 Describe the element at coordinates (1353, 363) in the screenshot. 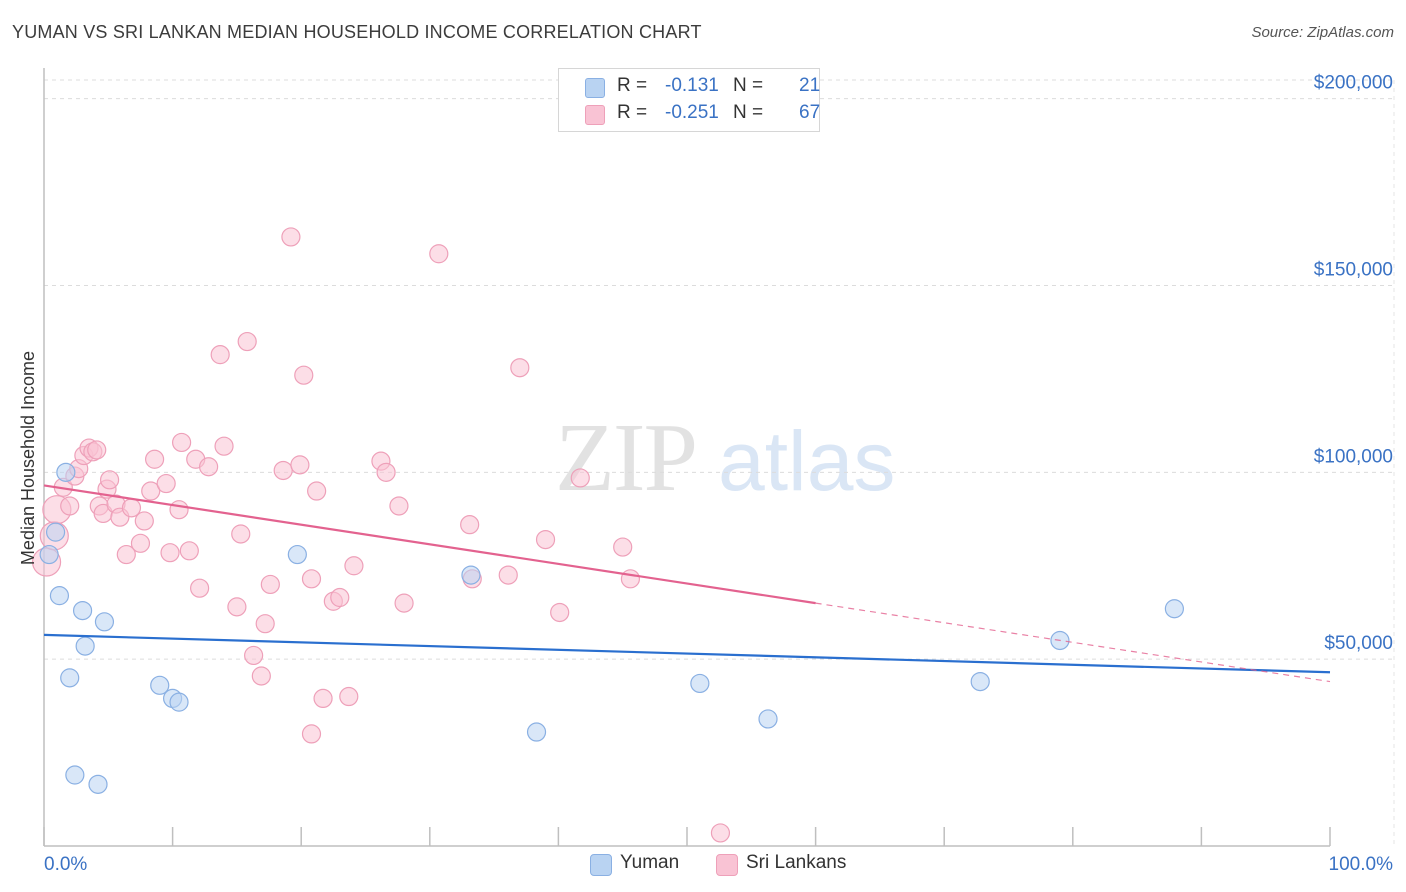

I see `y-tick-labels: $50,000 $100,000 $150,000 $200,000` at that location.